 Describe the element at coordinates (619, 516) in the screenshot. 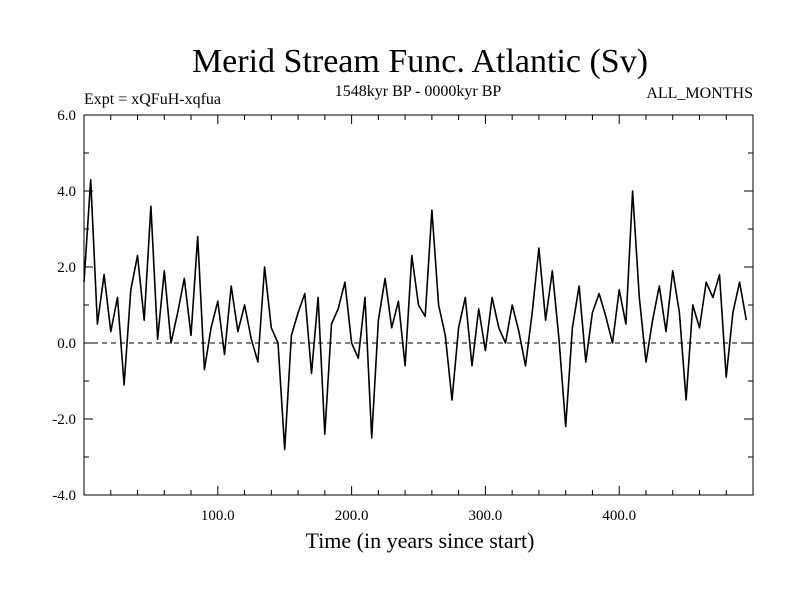

I see `x-tick-label: 400.0` at that location.